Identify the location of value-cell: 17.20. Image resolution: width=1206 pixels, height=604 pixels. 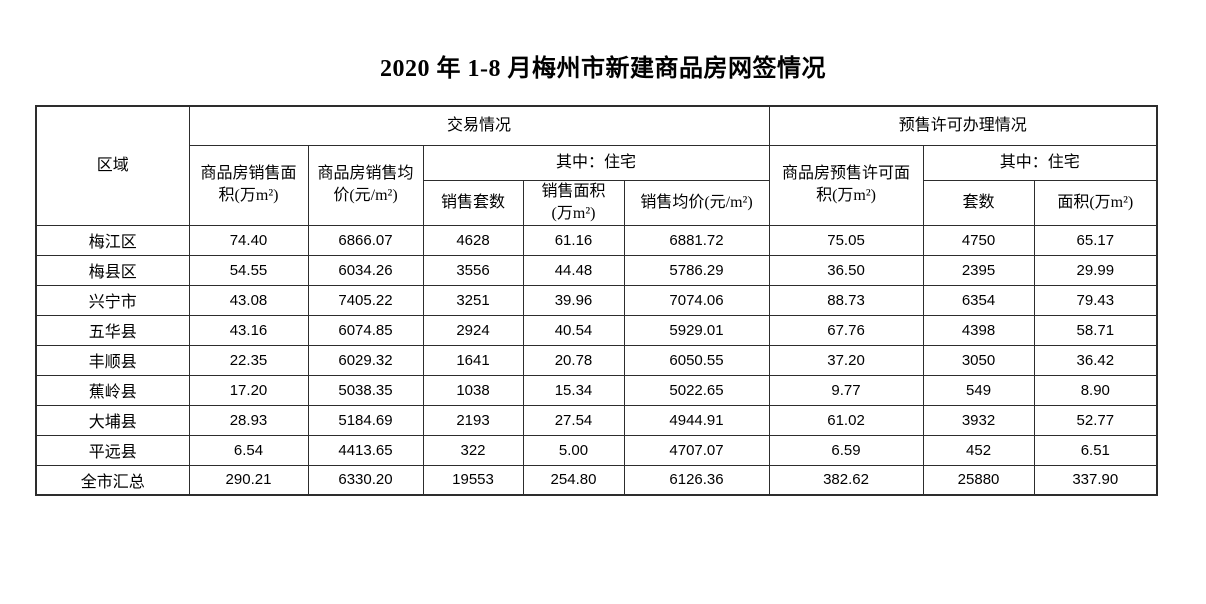
(248, 390).